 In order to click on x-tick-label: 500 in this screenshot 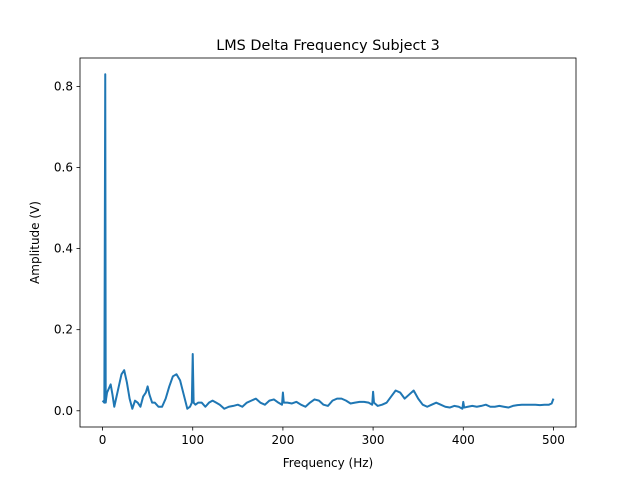, I will do `click(553, 440)`.